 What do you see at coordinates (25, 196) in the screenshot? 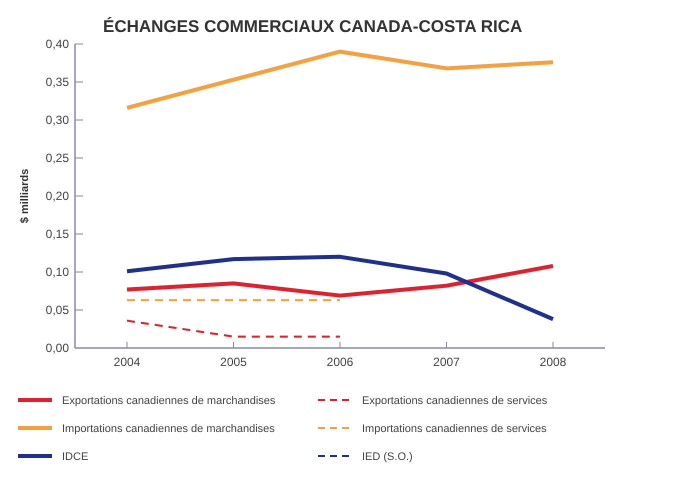
I see `y-axis-title: $ milliards` at bounding box center [25, 196].